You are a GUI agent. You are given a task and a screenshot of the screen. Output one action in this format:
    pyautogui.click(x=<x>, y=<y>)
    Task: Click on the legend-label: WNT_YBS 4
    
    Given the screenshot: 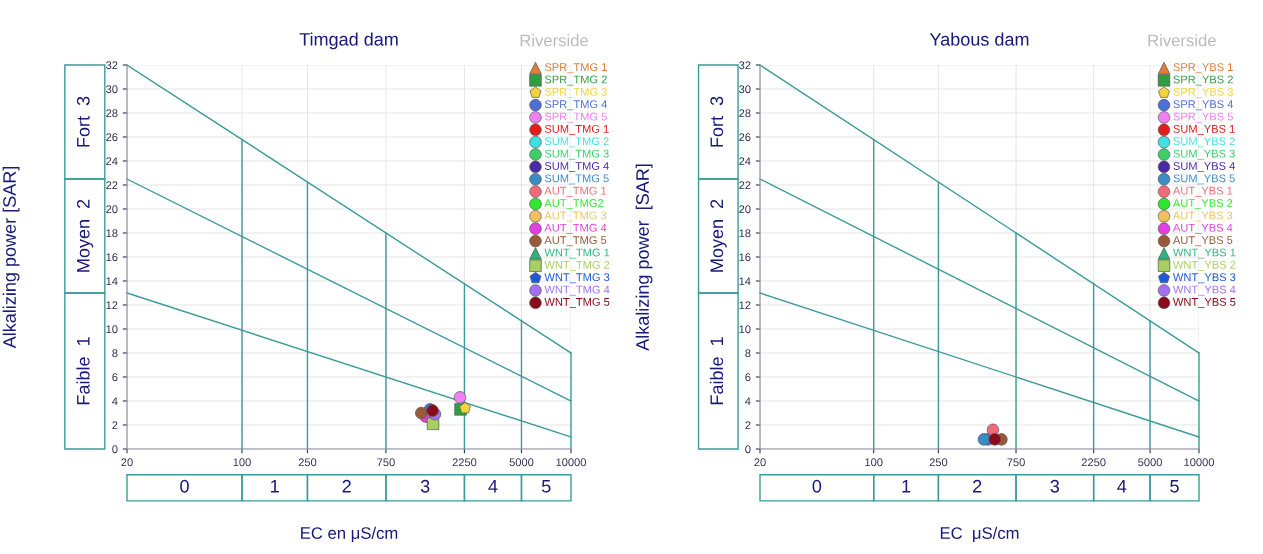 What is the action you would take?
    pyautogui.click(x=1204, y=290)
    